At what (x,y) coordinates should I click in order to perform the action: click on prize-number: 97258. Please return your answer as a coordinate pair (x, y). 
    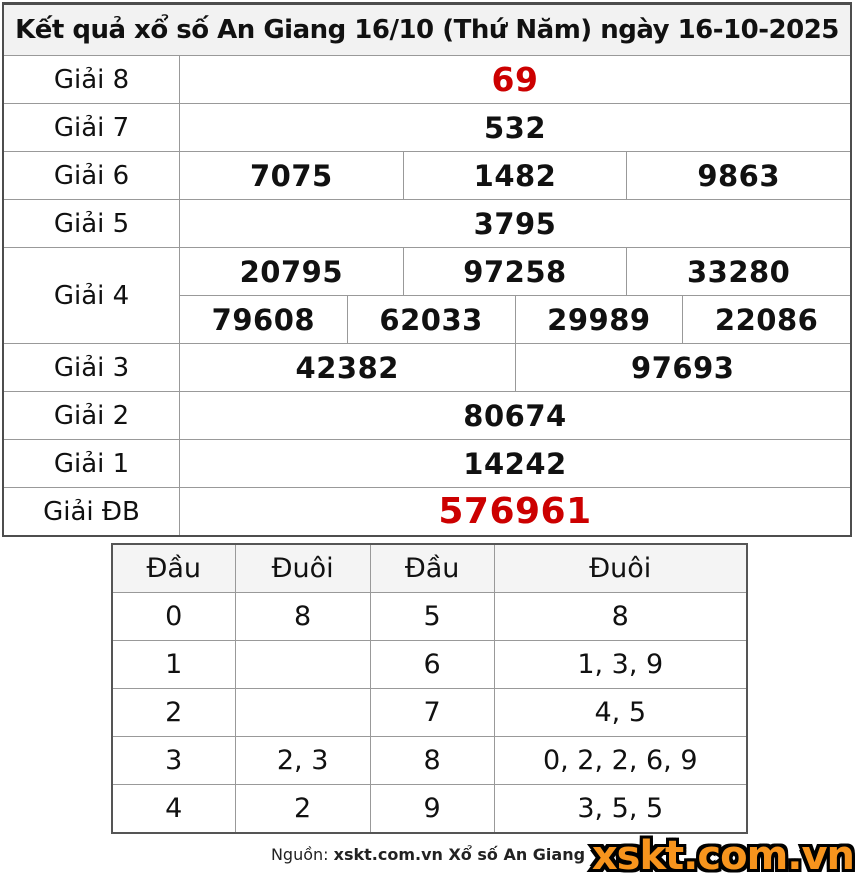
    Looking at the image, I should click on (516, 271).